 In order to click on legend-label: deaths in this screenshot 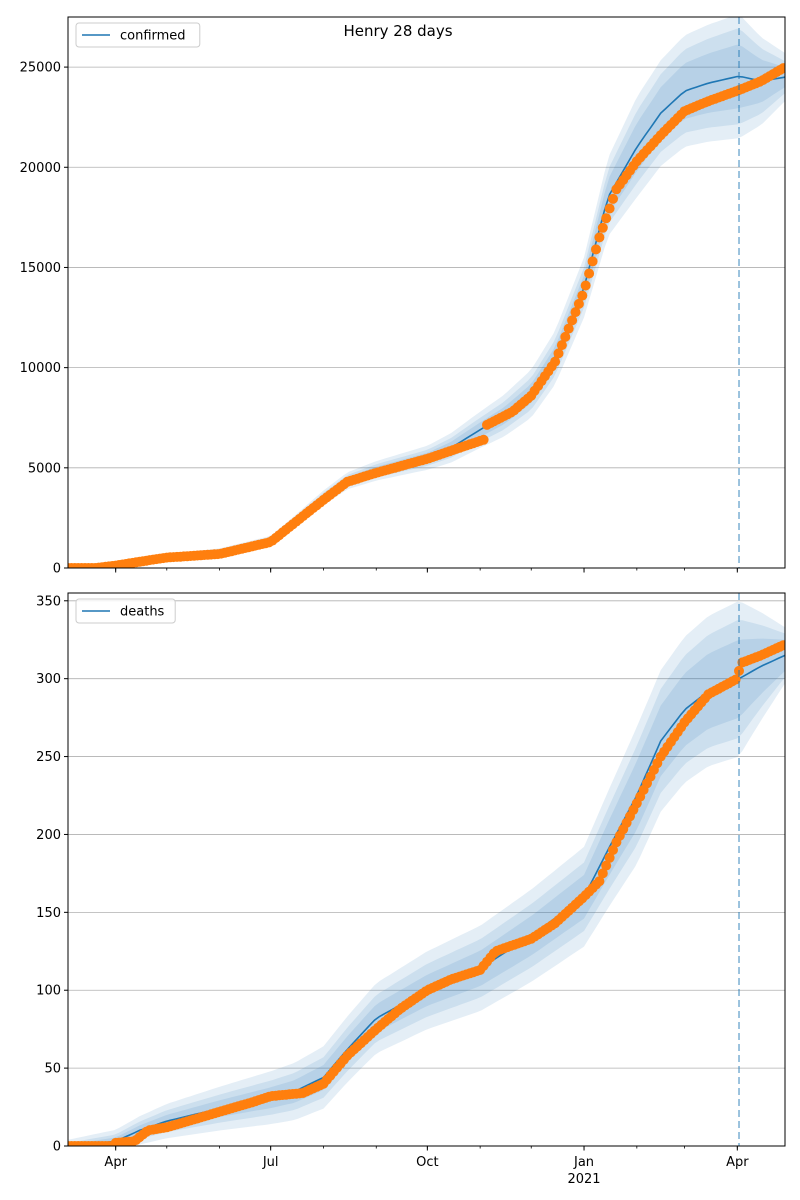, I will do `click(142, 612)`.